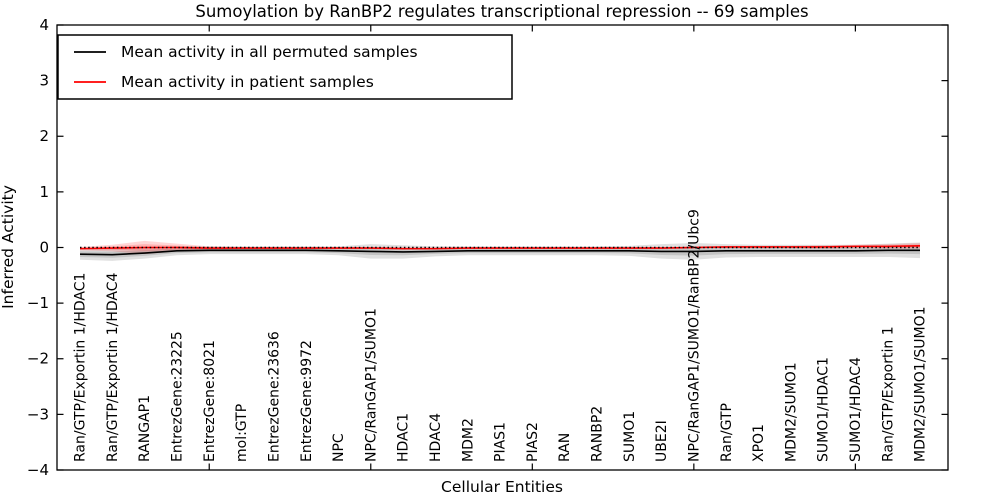 The width and height of the screenshot is (1000, 504). I want to click on x-category-label: HDAC4, so click(436, 437).